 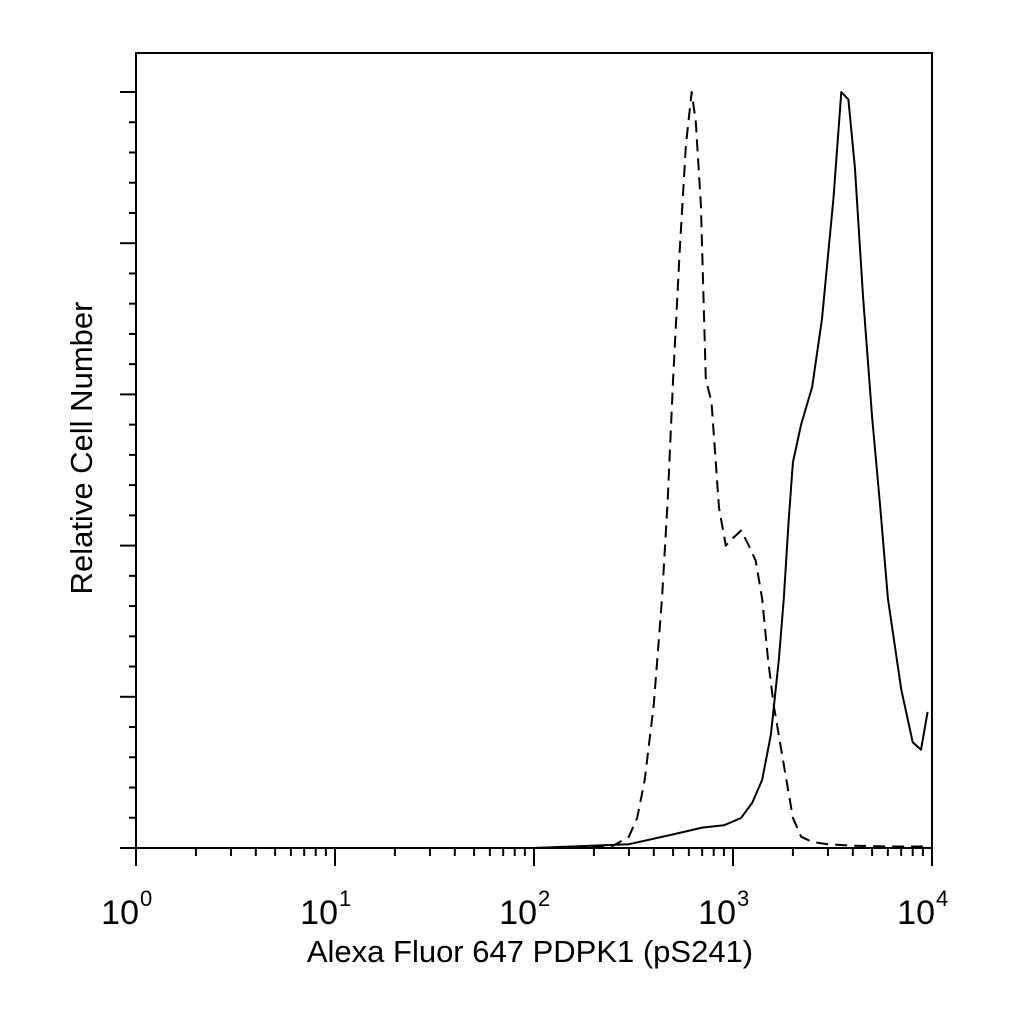 I want to click on x-tick-label: 10 2, so click(x=524, y=909).